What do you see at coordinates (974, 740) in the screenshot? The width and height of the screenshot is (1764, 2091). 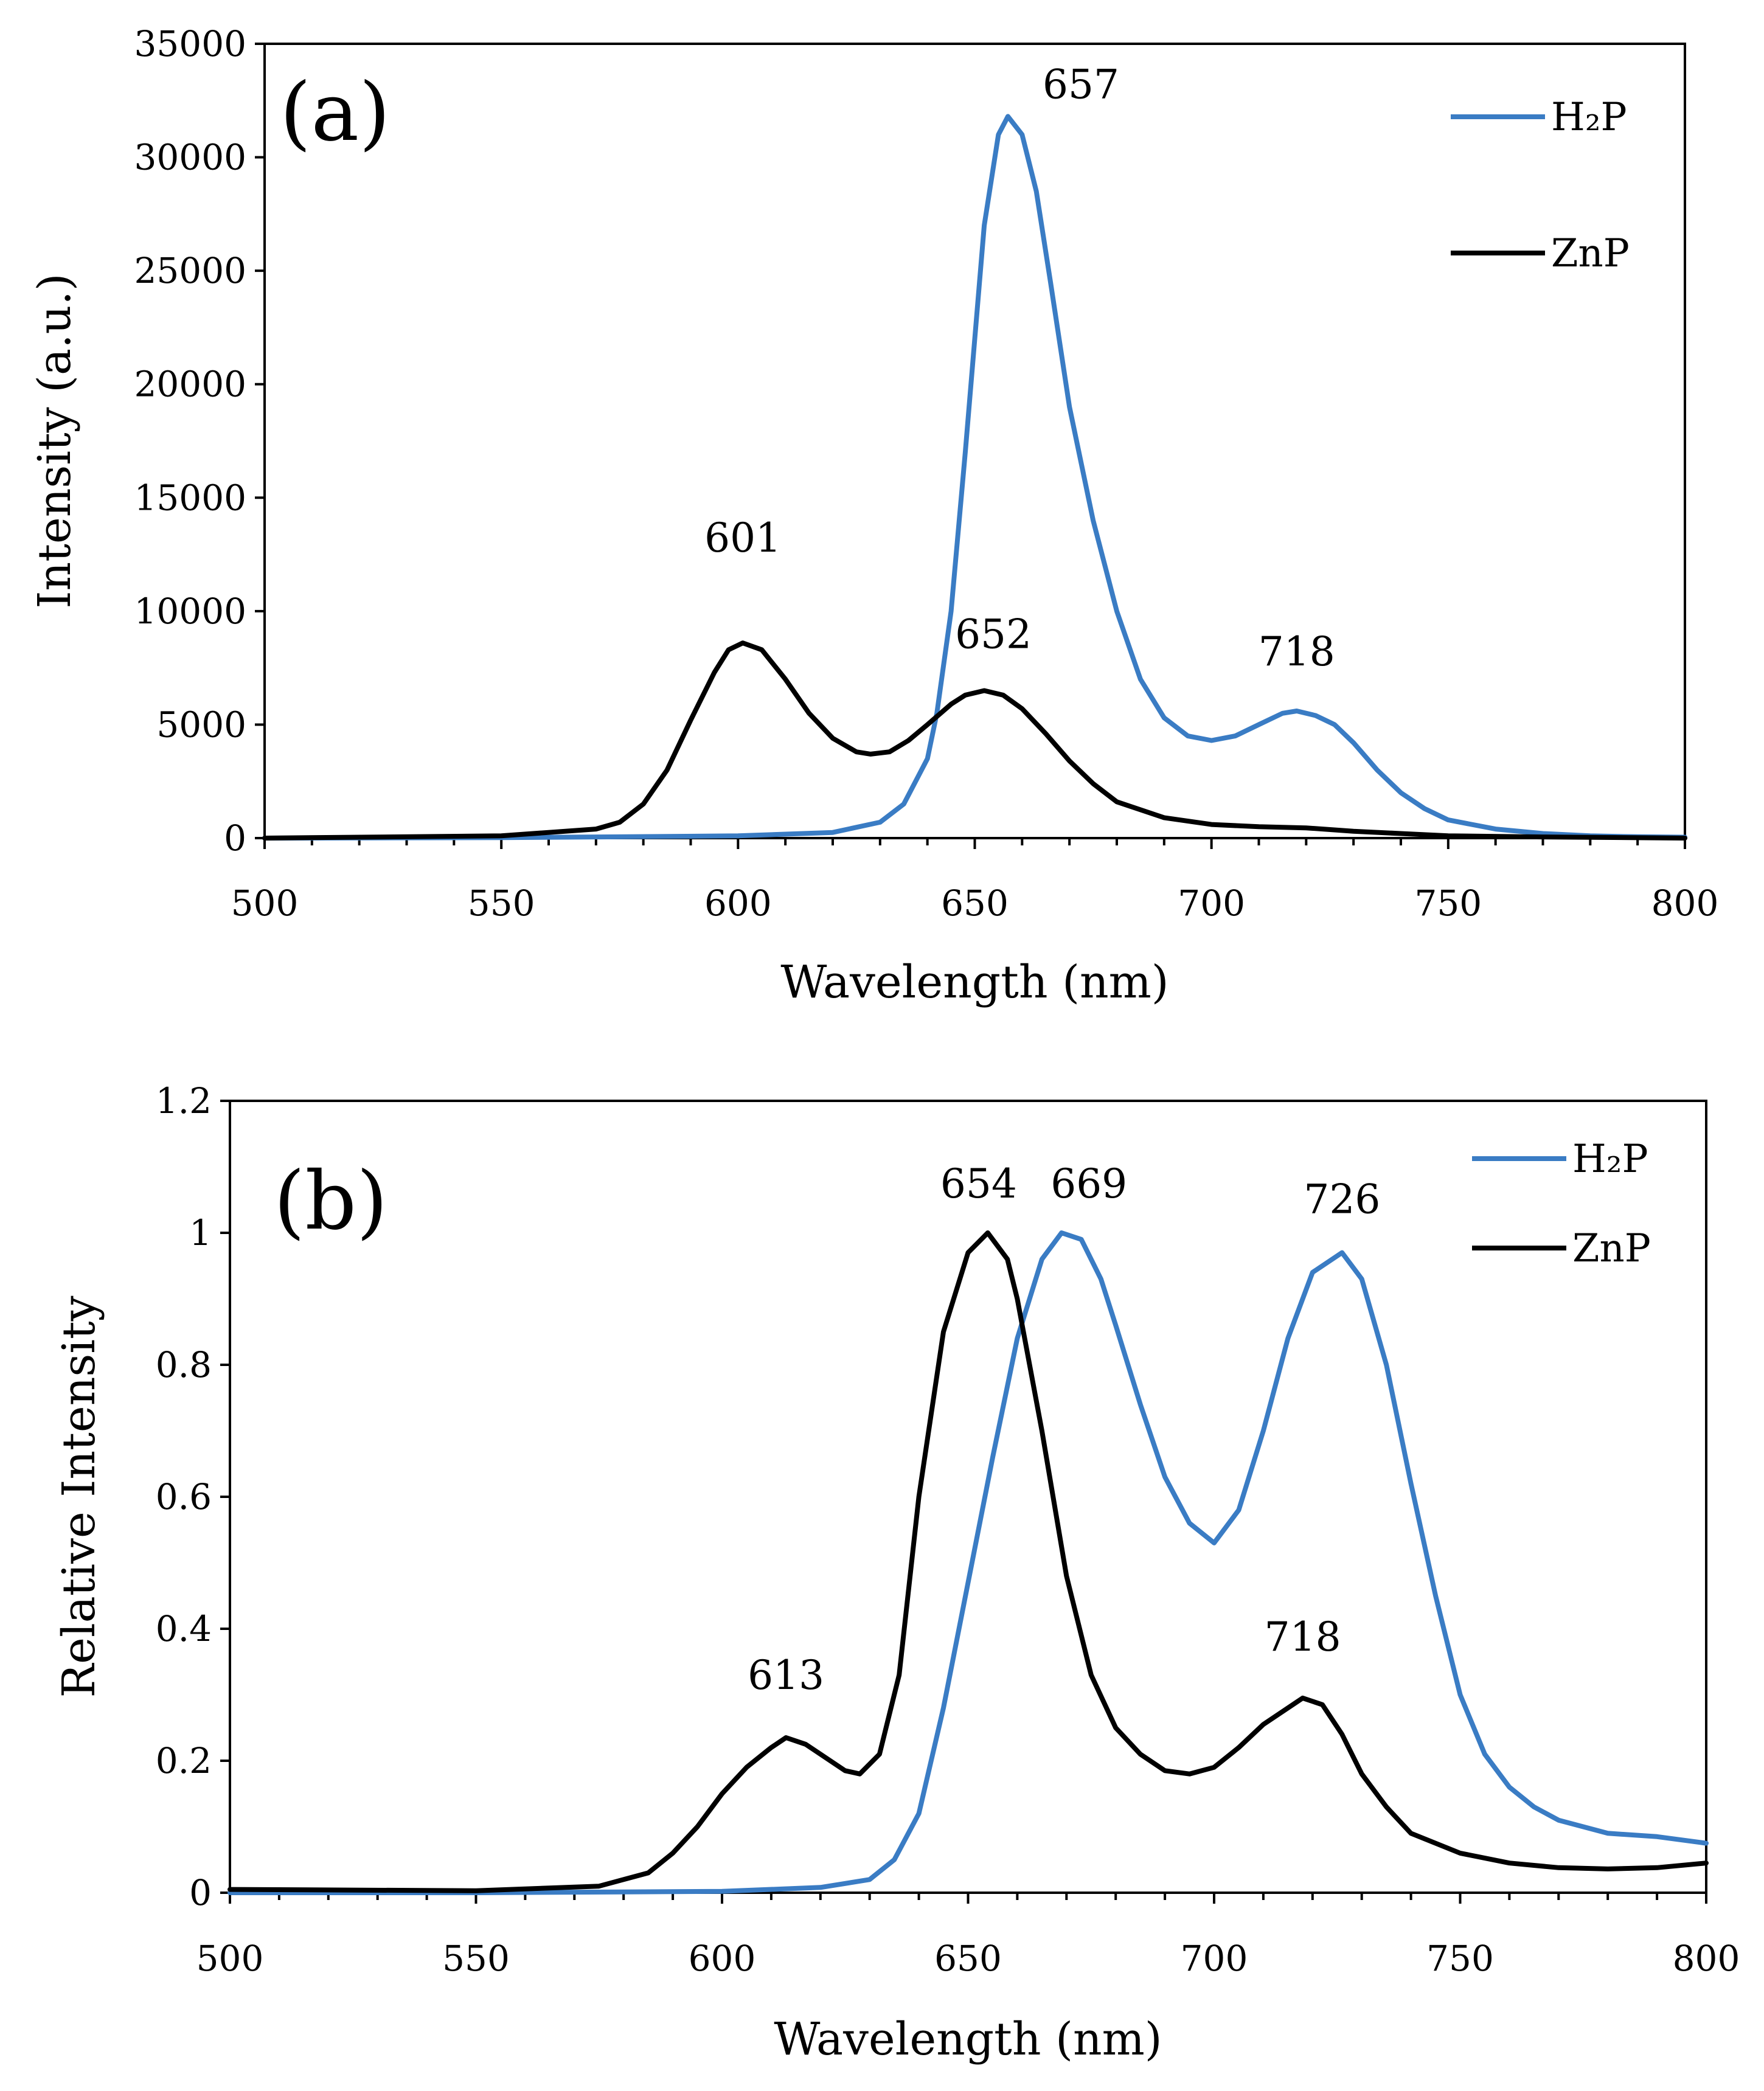 I see `series-line-znp` at bounding box center [974, 740].